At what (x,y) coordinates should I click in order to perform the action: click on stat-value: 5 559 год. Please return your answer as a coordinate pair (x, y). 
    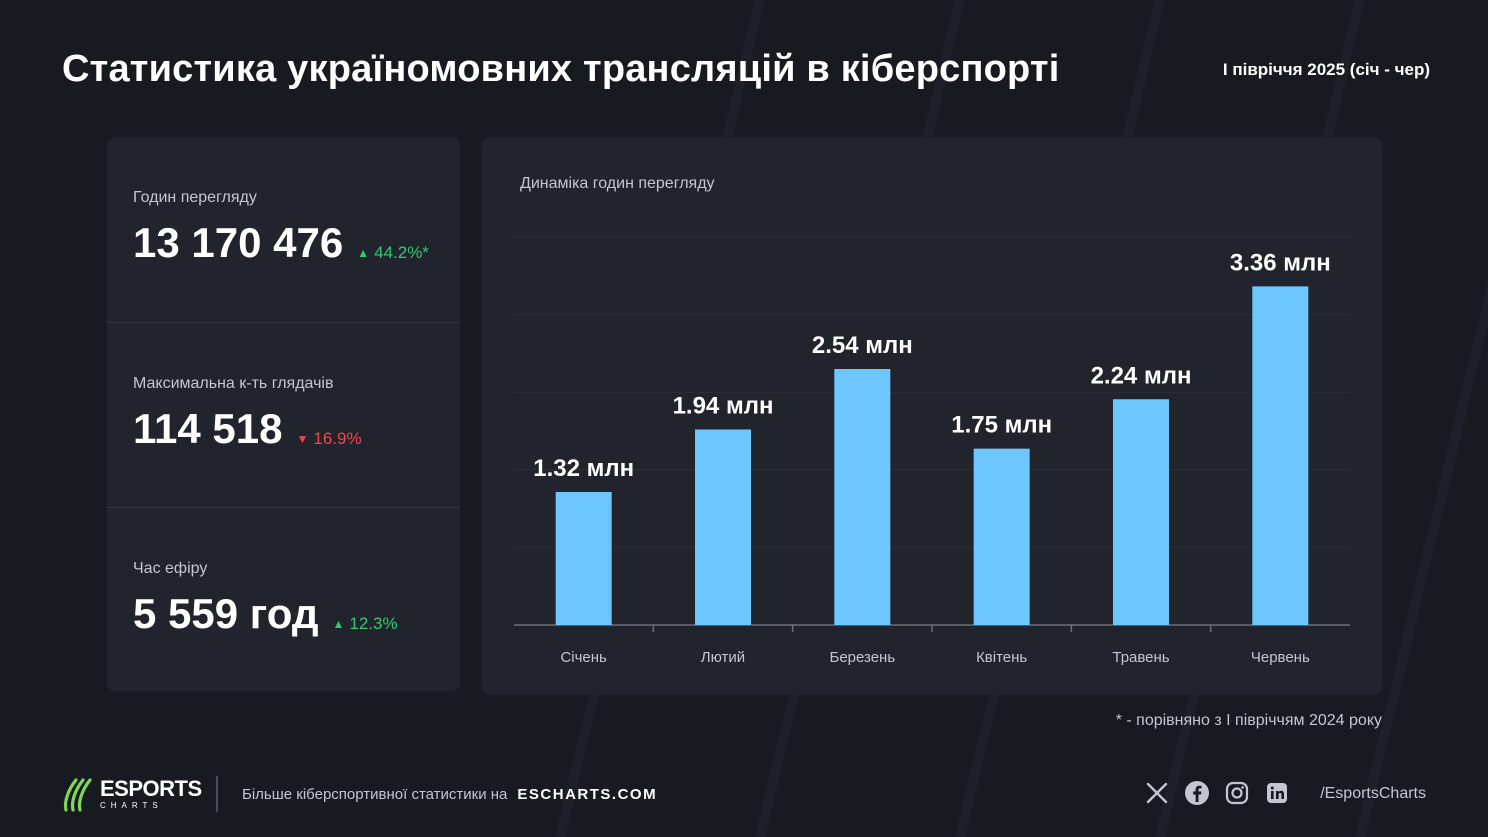
    Looking at the image, I should click on (226, 613).